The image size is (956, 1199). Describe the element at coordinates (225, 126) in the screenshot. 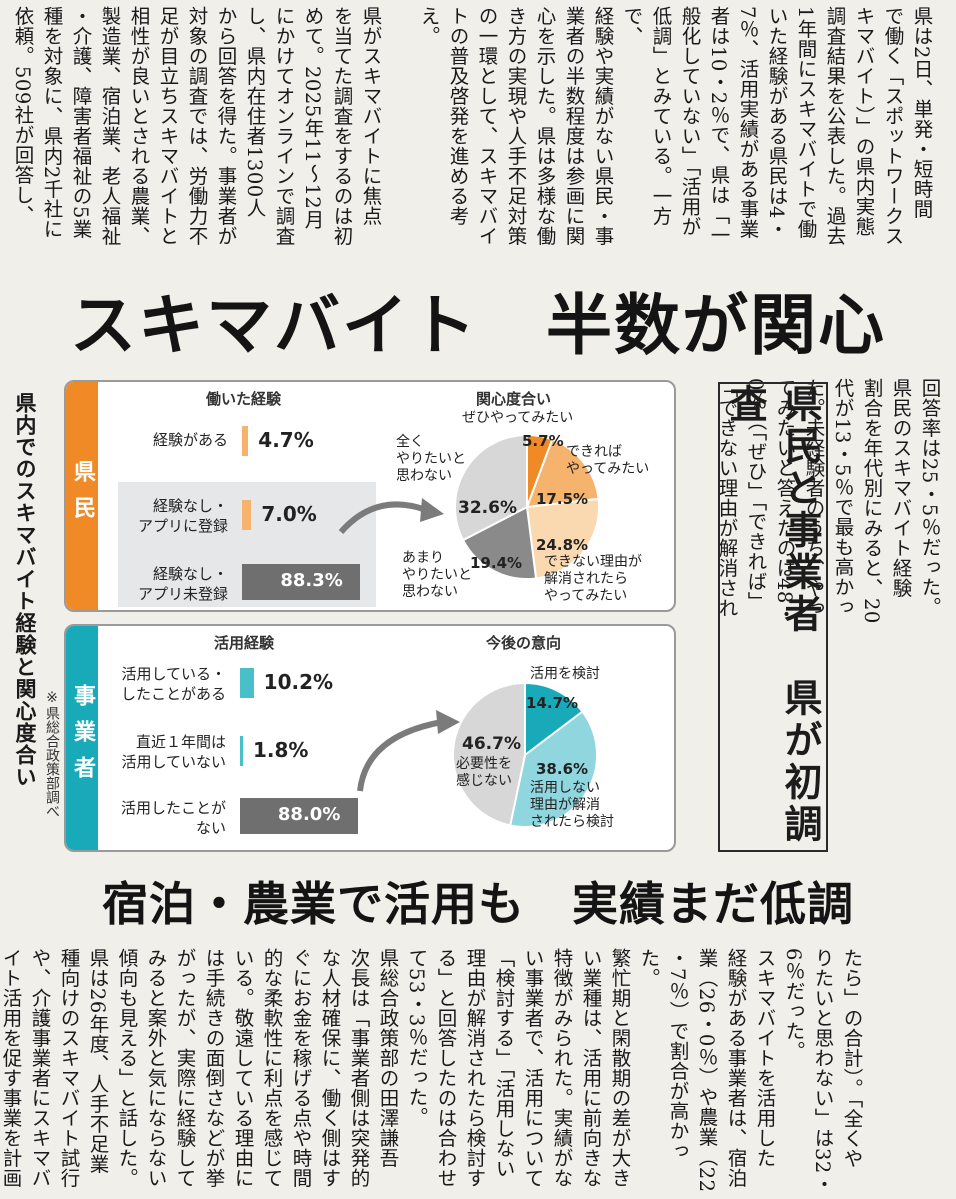

I see `text-column: から回答を得た。事業者が` at that location.